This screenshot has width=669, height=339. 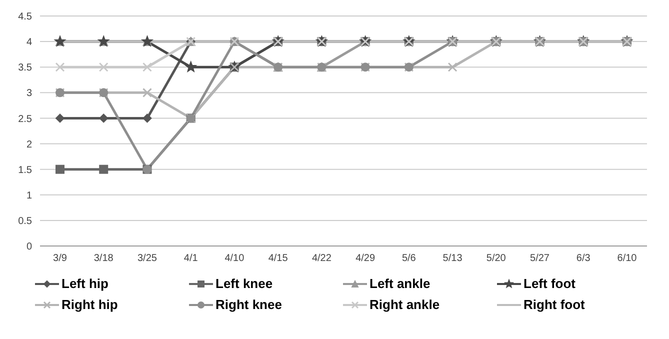 I want to click on x-tick-label: 6/3, so click(x=583, y=258).